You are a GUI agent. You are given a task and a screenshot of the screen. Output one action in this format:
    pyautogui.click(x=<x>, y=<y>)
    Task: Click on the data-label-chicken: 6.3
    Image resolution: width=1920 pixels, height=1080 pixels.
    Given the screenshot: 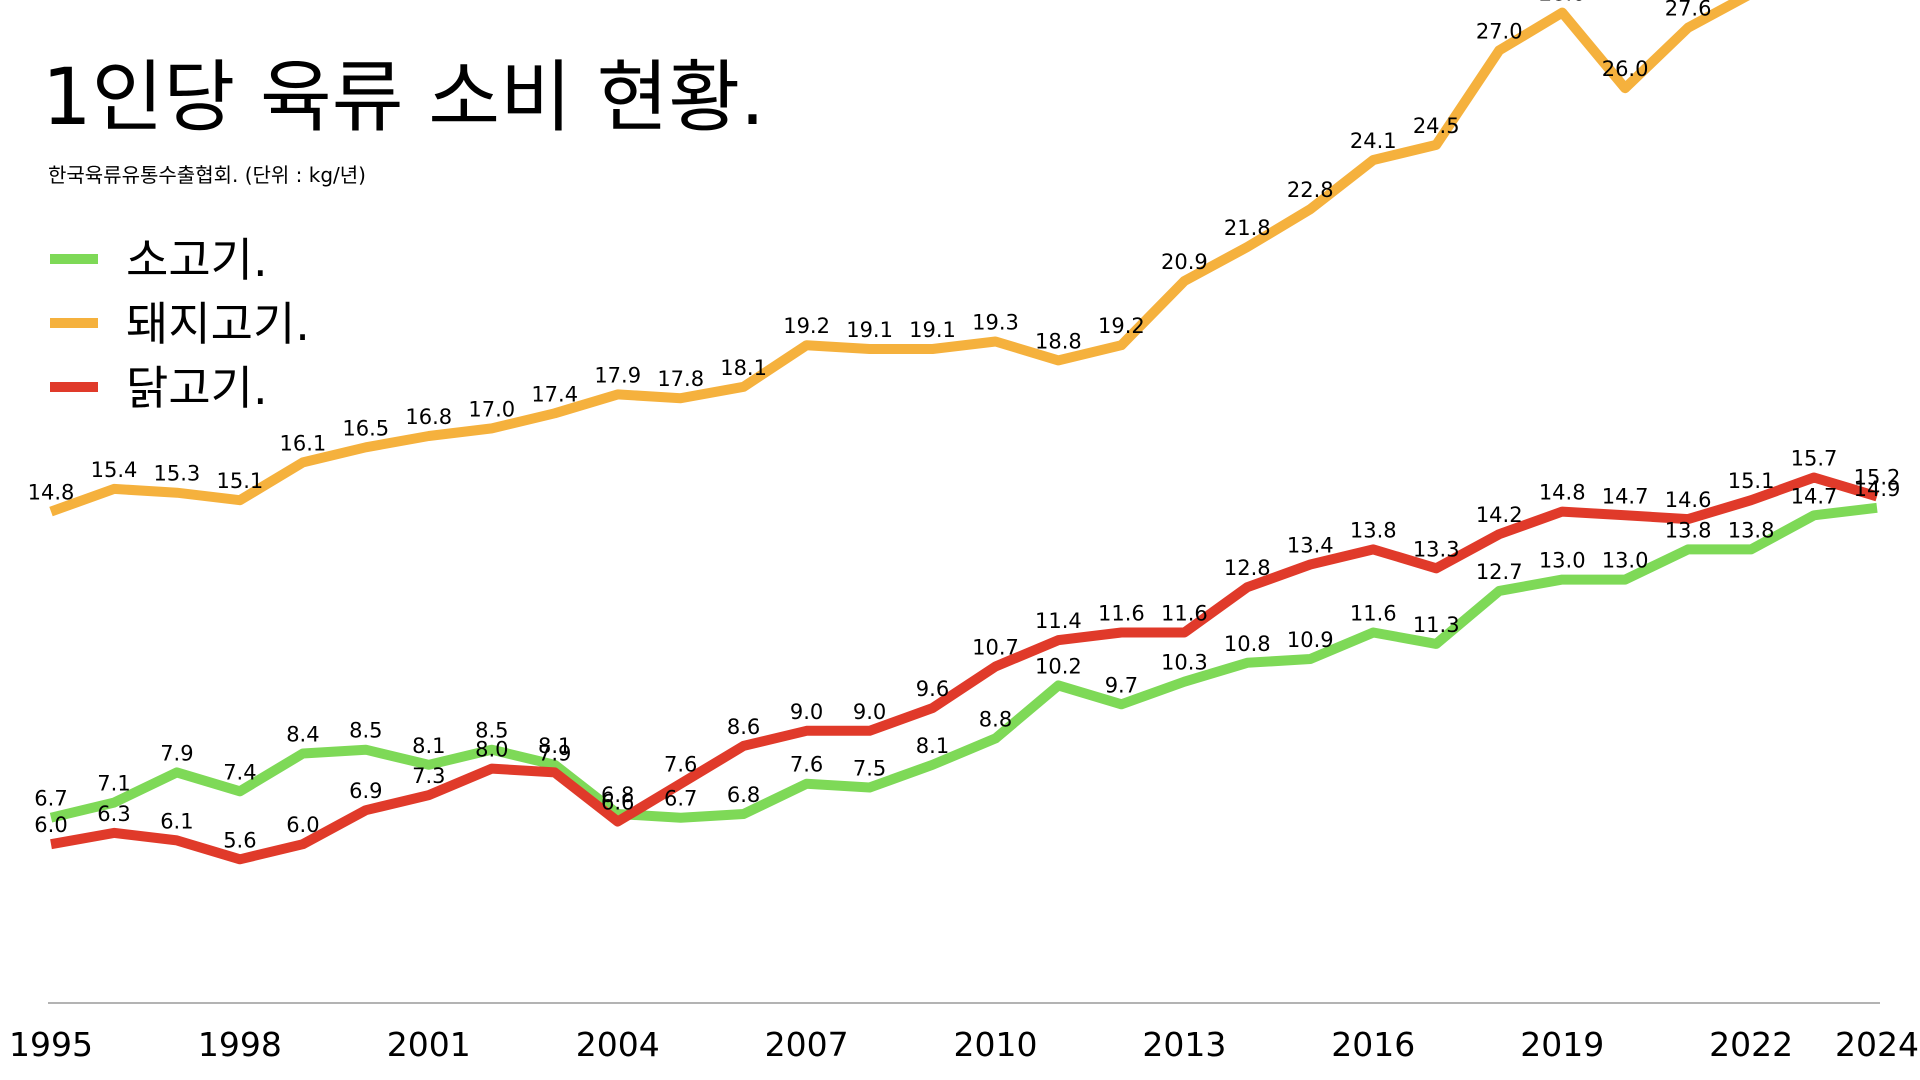 What is the action you would take?
    pyautogui.click(x=113, y=814)
    